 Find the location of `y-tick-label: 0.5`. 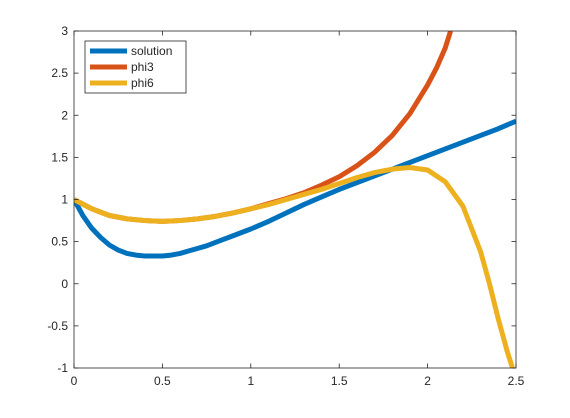

y-tick-label: 0.5 is located at coordinates (59, 242).